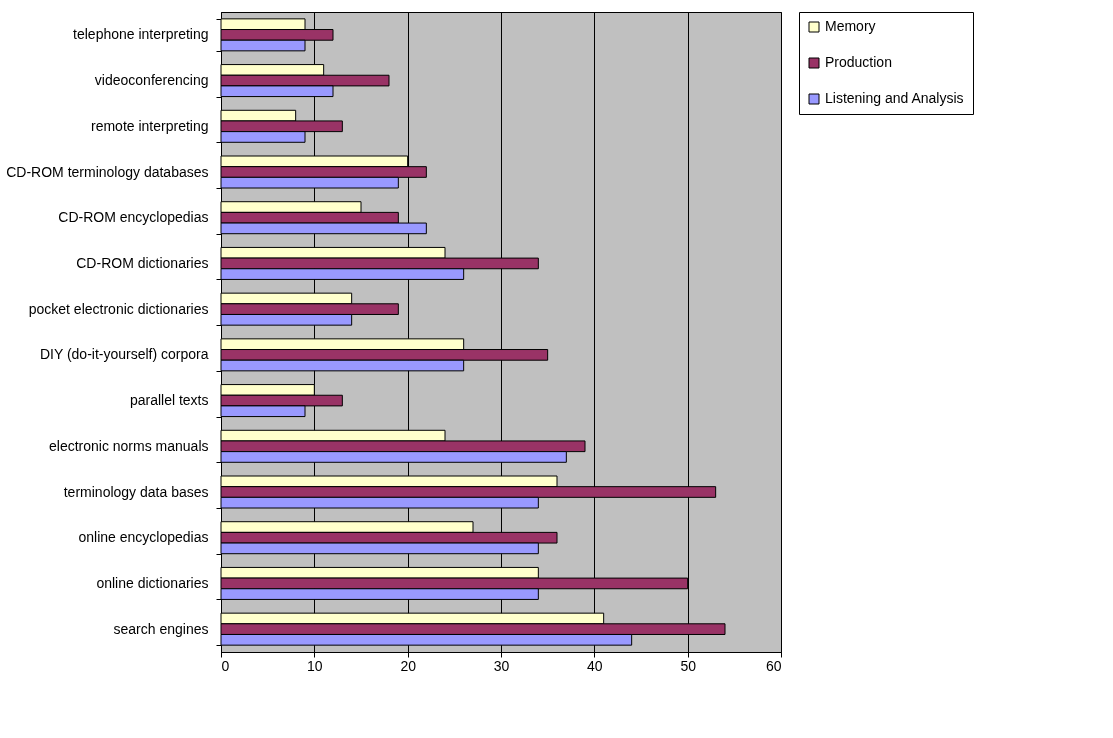  Describe the element at coordinates (501, 665) in the screenshot. I see `x-tick-label: 30` at that location.